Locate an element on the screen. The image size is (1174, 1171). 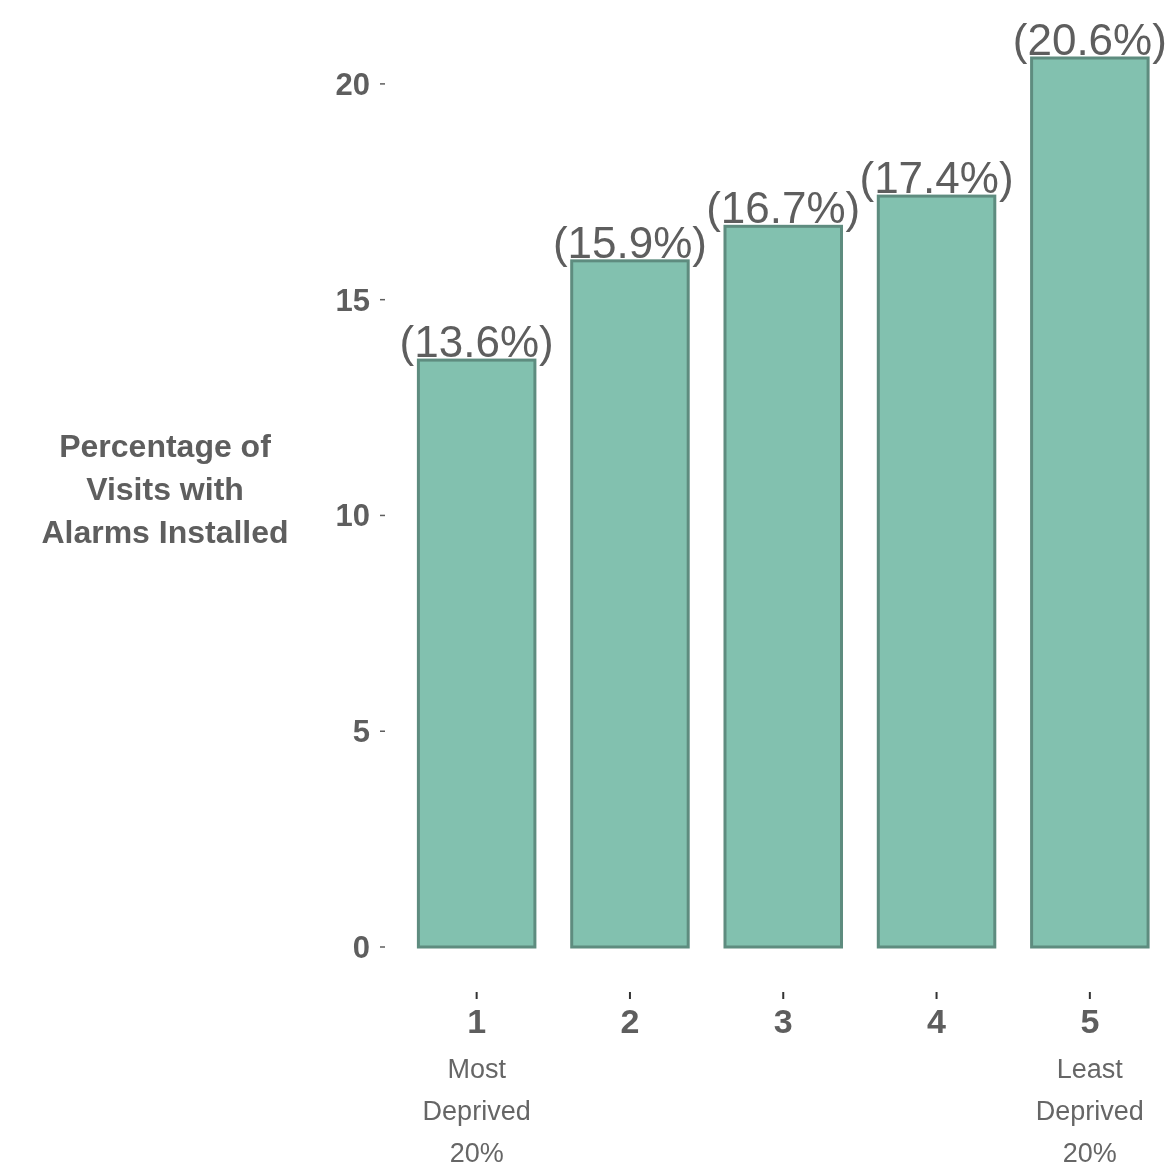
data-label: (16.7%) is located at coordinates (783, 208).